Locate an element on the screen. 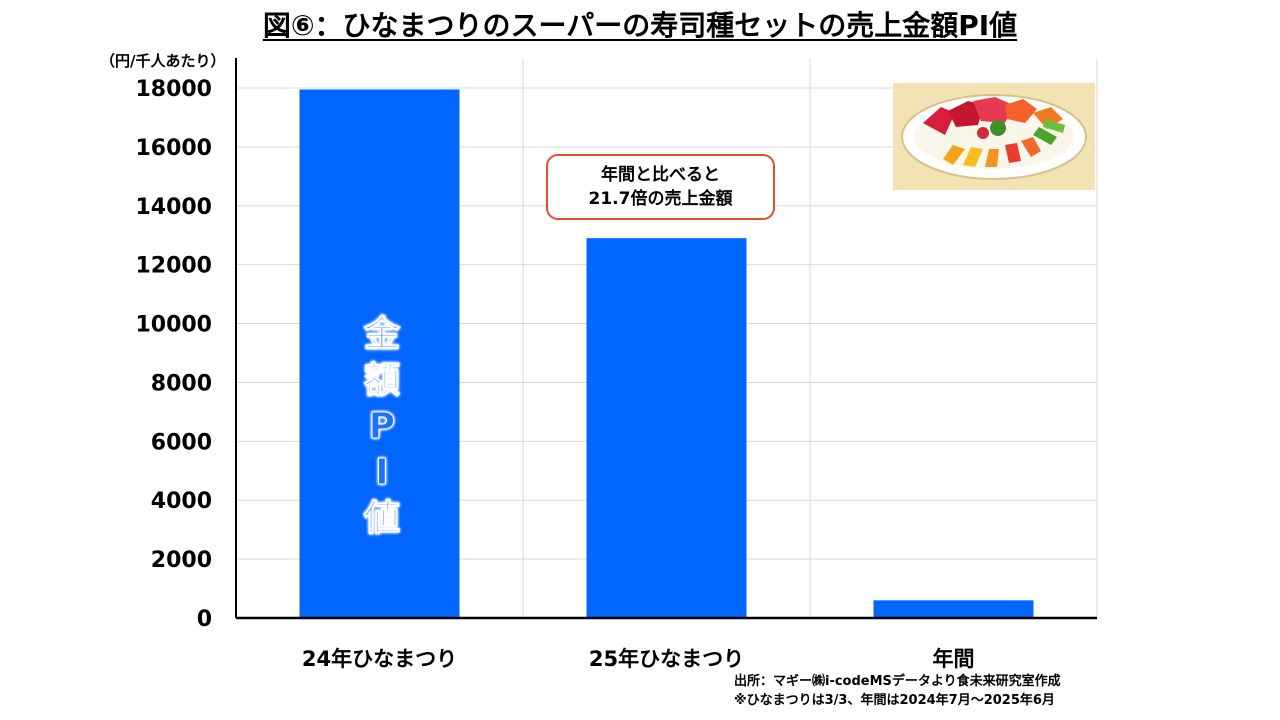  vertical-label-char: I is located at coordinates (382, 473).